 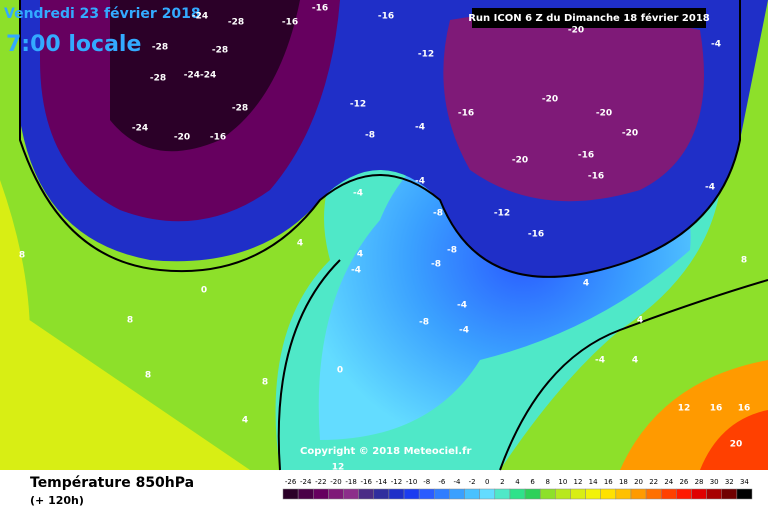 I want to click on colorbar-label: 10, so click(x=562, y=482).